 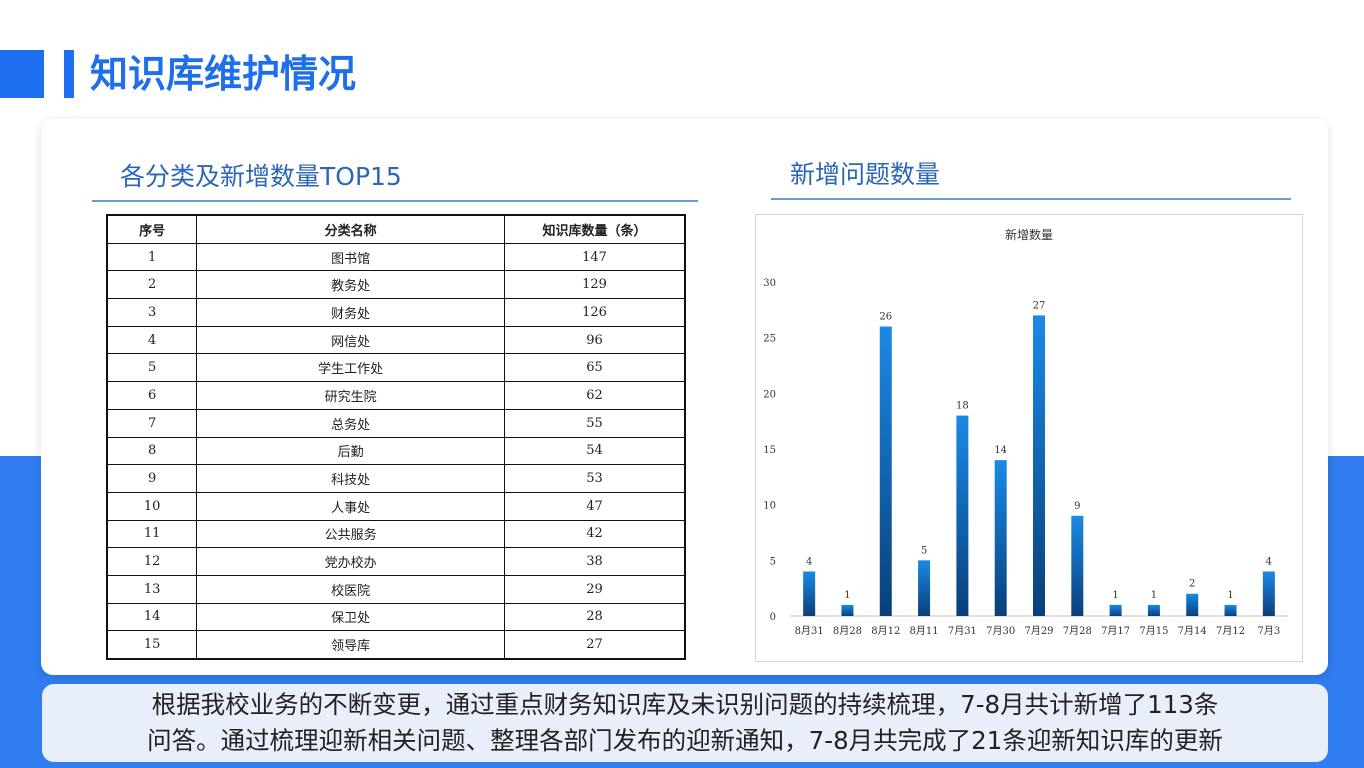 I want to click on table-row: 8 后勤 54, so click(x=396, y=451).